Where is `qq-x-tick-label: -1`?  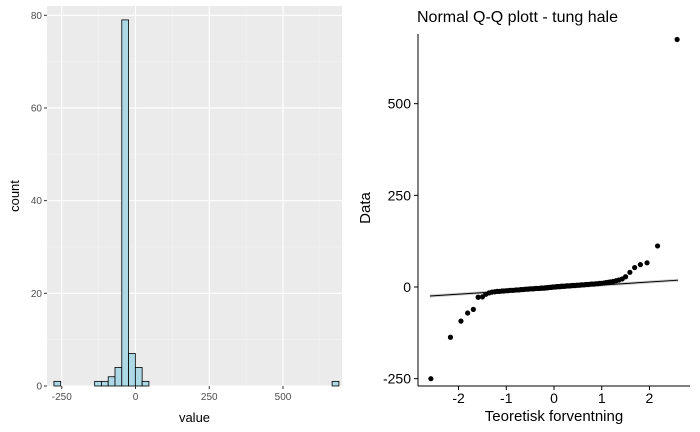
qq-x-tick-label: -1 is located at coordinates (506, 398).